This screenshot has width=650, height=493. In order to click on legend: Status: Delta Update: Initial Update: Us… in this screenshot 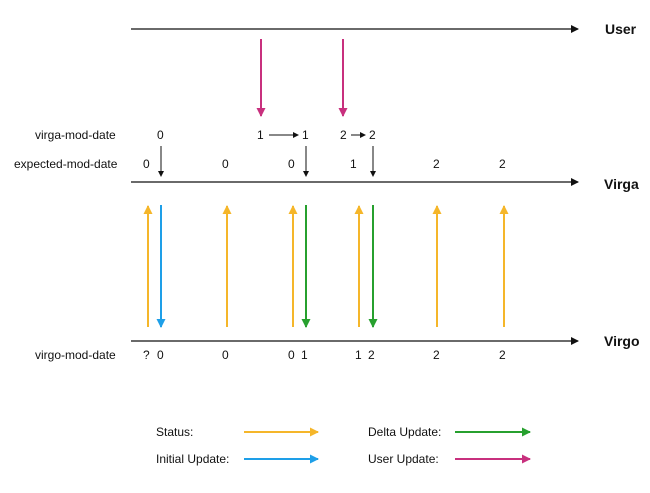, I will do `click(343, 445)`.